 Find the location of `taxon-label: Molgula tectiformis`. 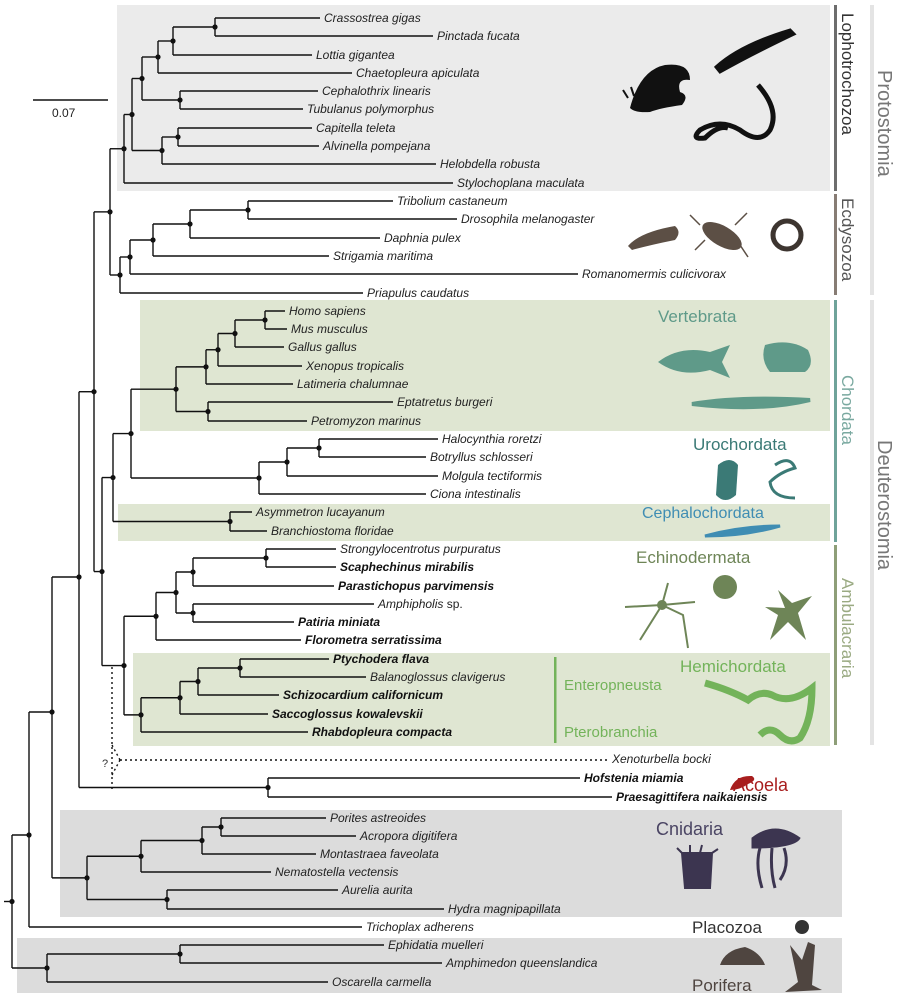

taxon-label: Molgula tectiformis is located at coordinates (492, 476).